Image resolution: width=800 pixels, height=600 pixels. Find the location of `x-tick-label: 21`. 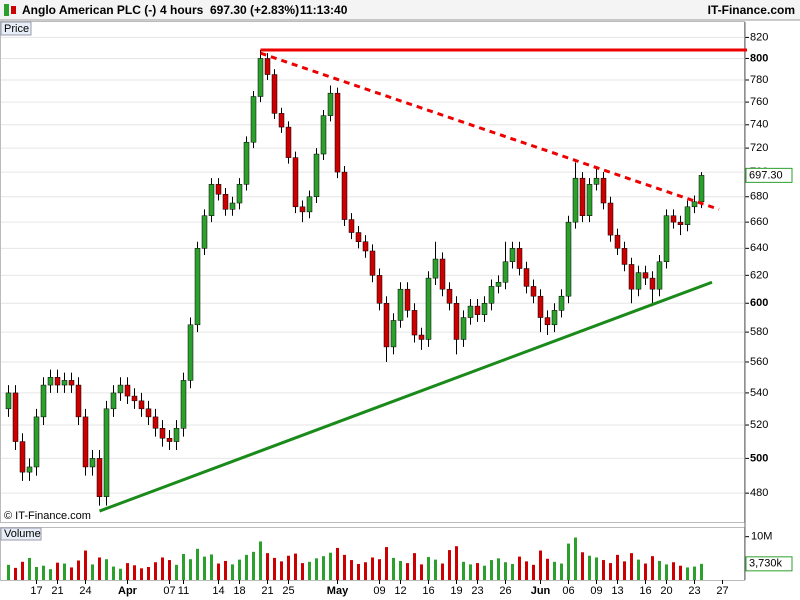

x-tick-label: 21 is located at coordinates (267, 591).